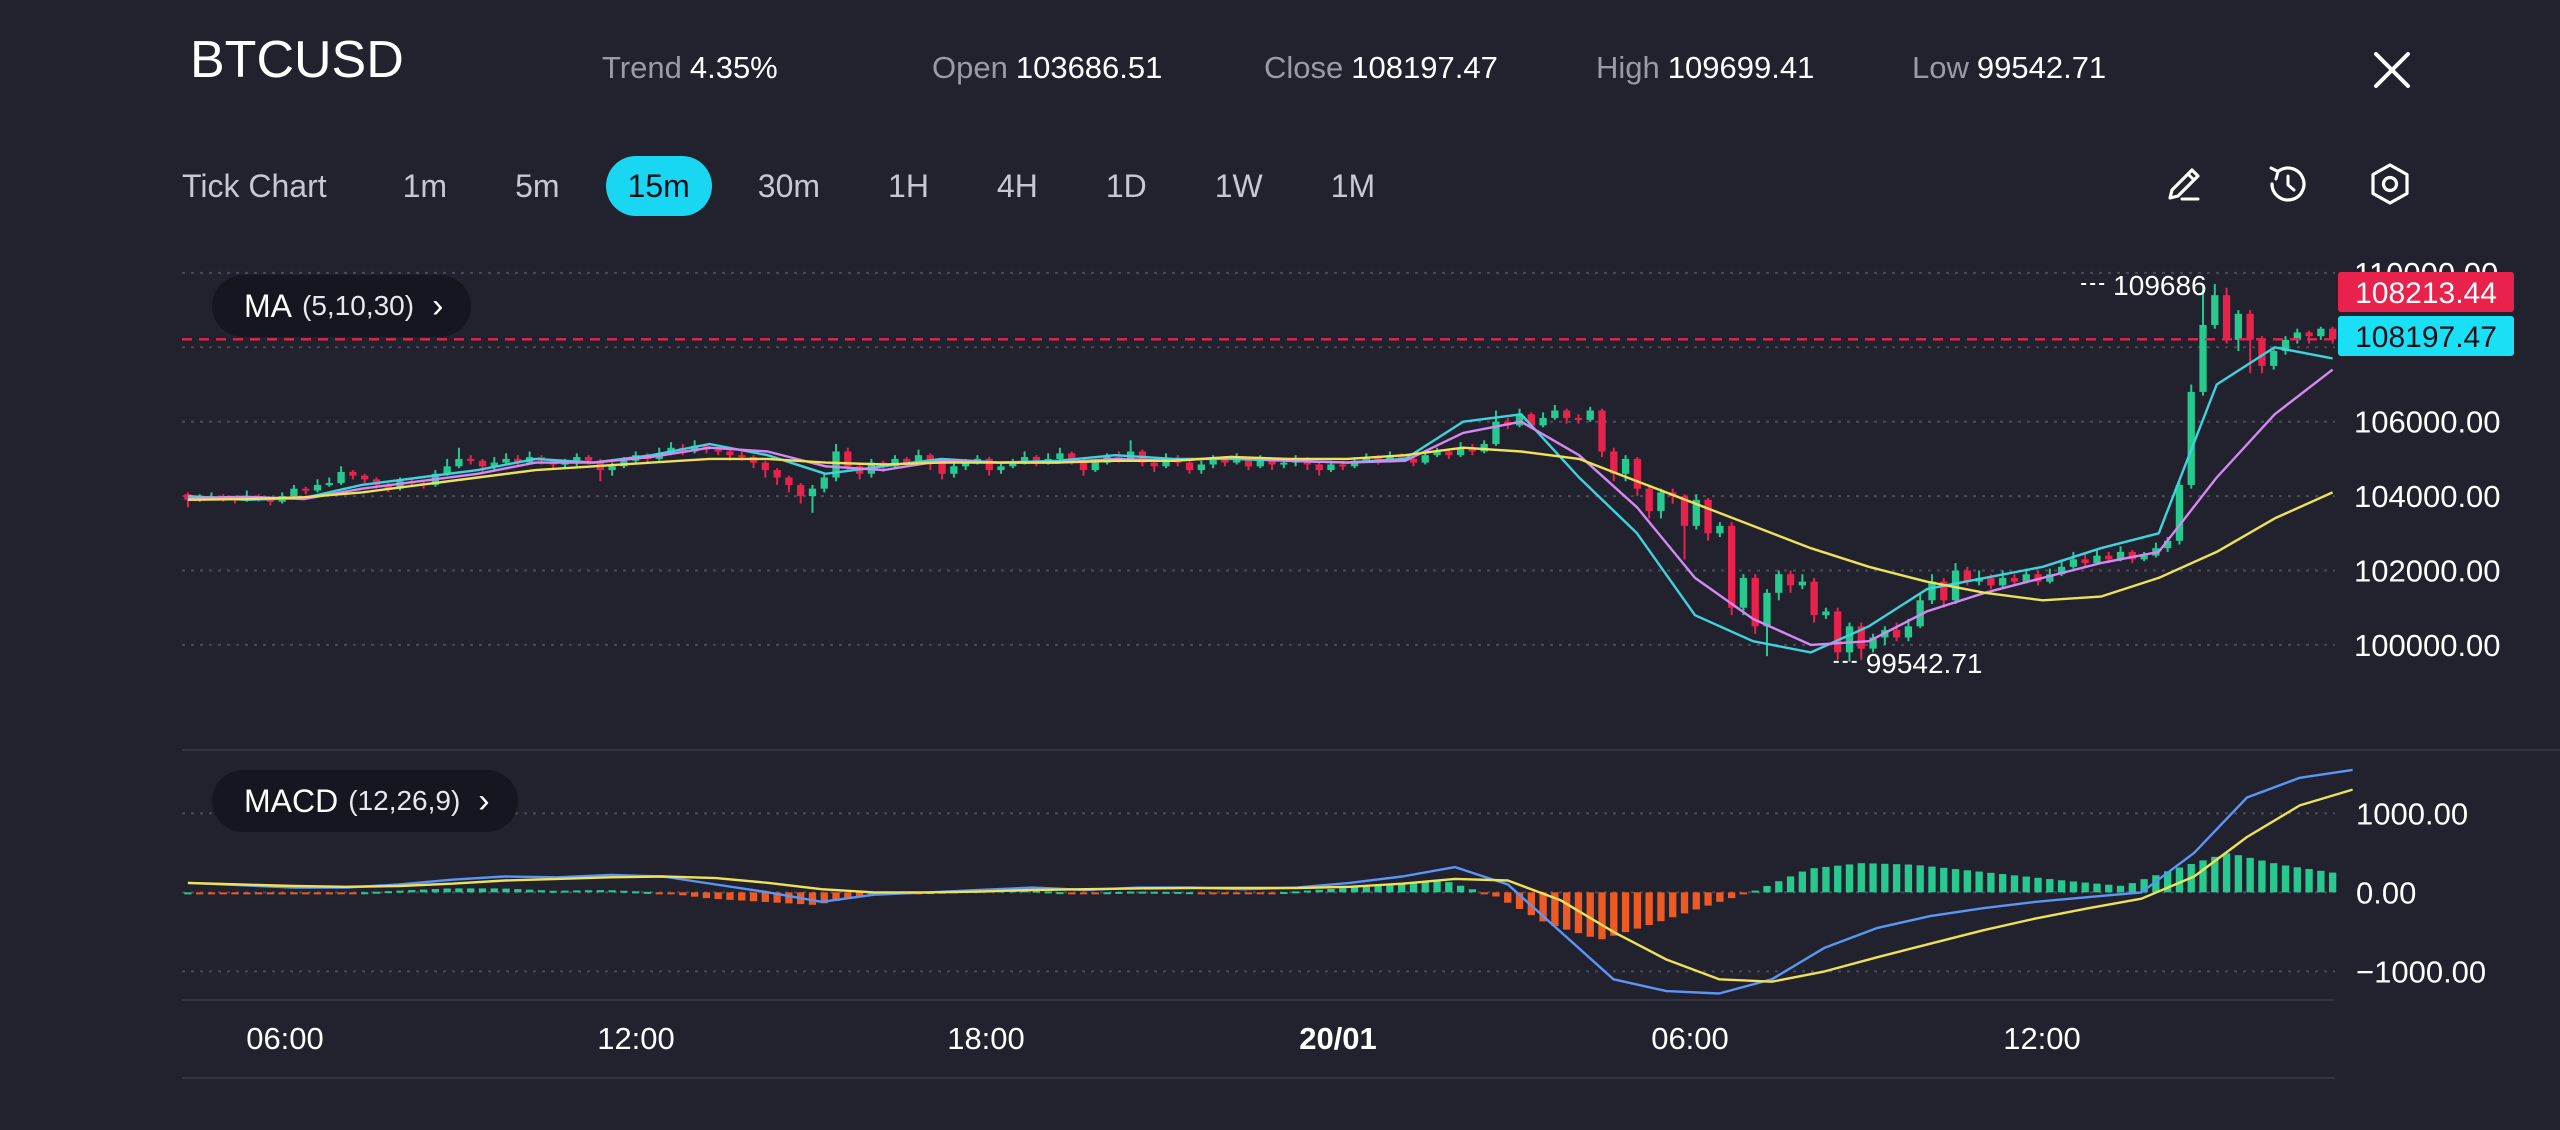  I want to click on close-button, so click(2392, 70).